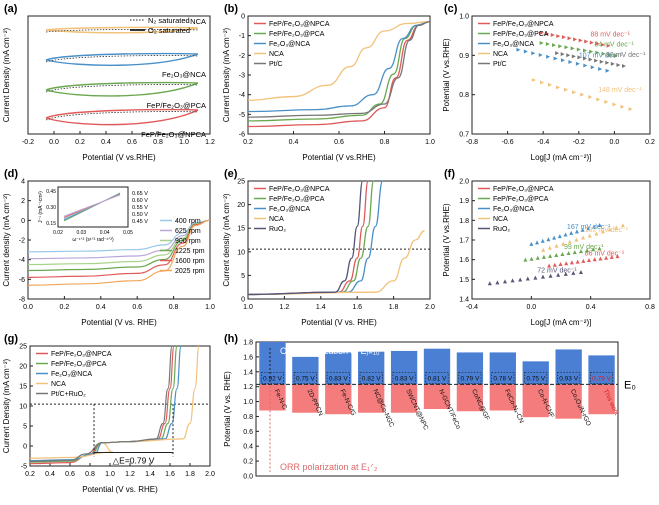 The image size is (659, 505). Describe the element at coordinates (188, 221) in the screenshot. I see `legend-entry: 400 rpm` at that location.